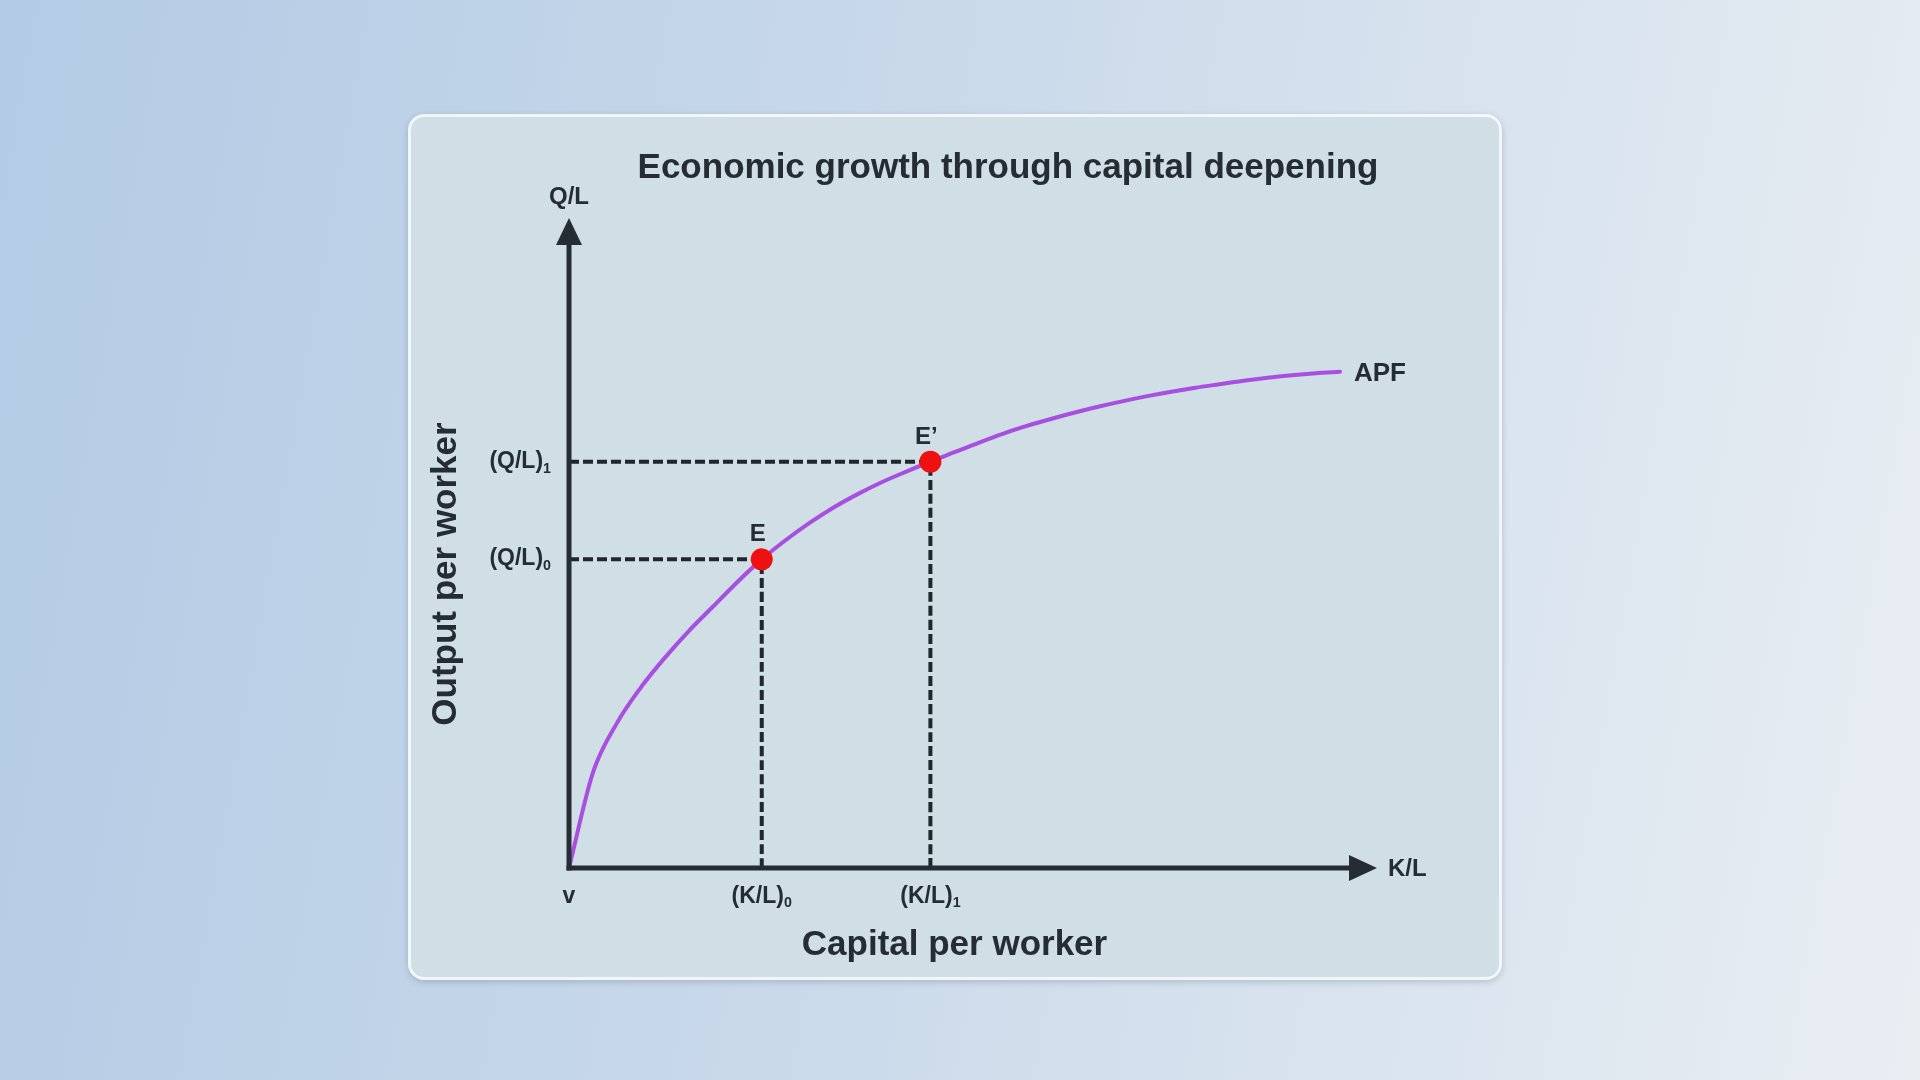 The image size is (1920, 1080). Describe the element at coordinates (1407, 867) in the screenshot. I see `text: K/L` at that location.